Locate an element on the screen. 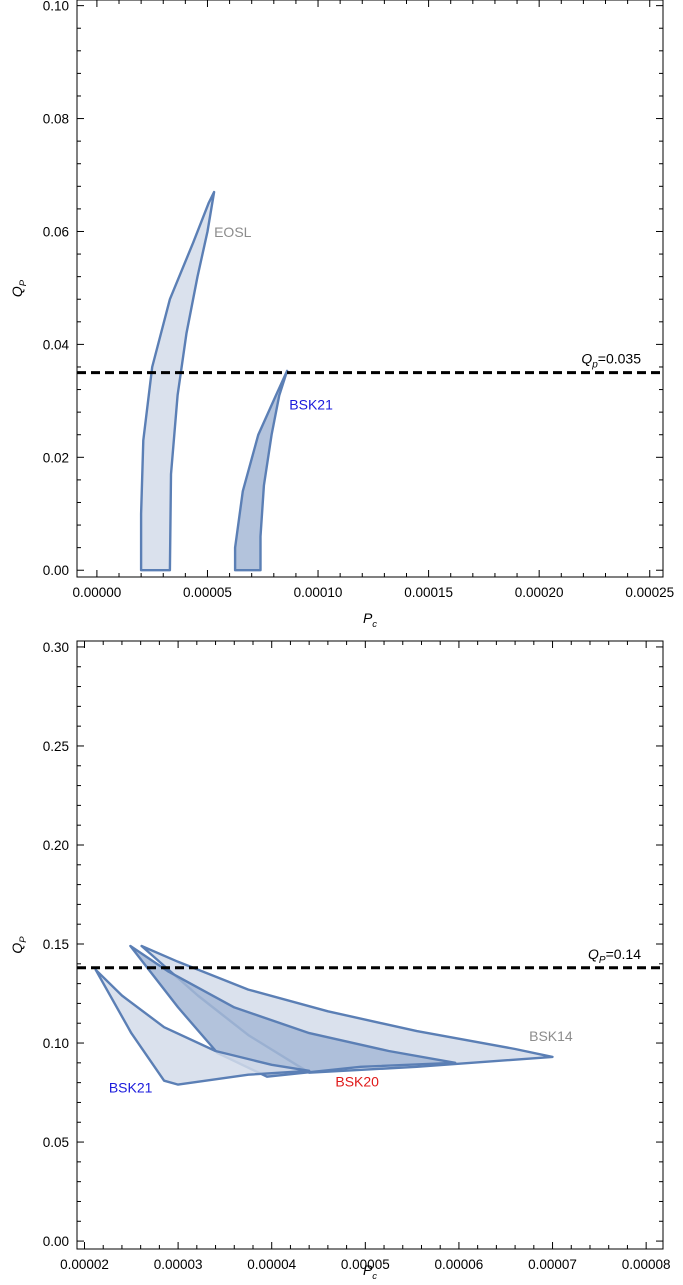 The height and width of the screenshot is (1285, 683). y-tick-label: 0.25 is located at coordinates (56, 746).